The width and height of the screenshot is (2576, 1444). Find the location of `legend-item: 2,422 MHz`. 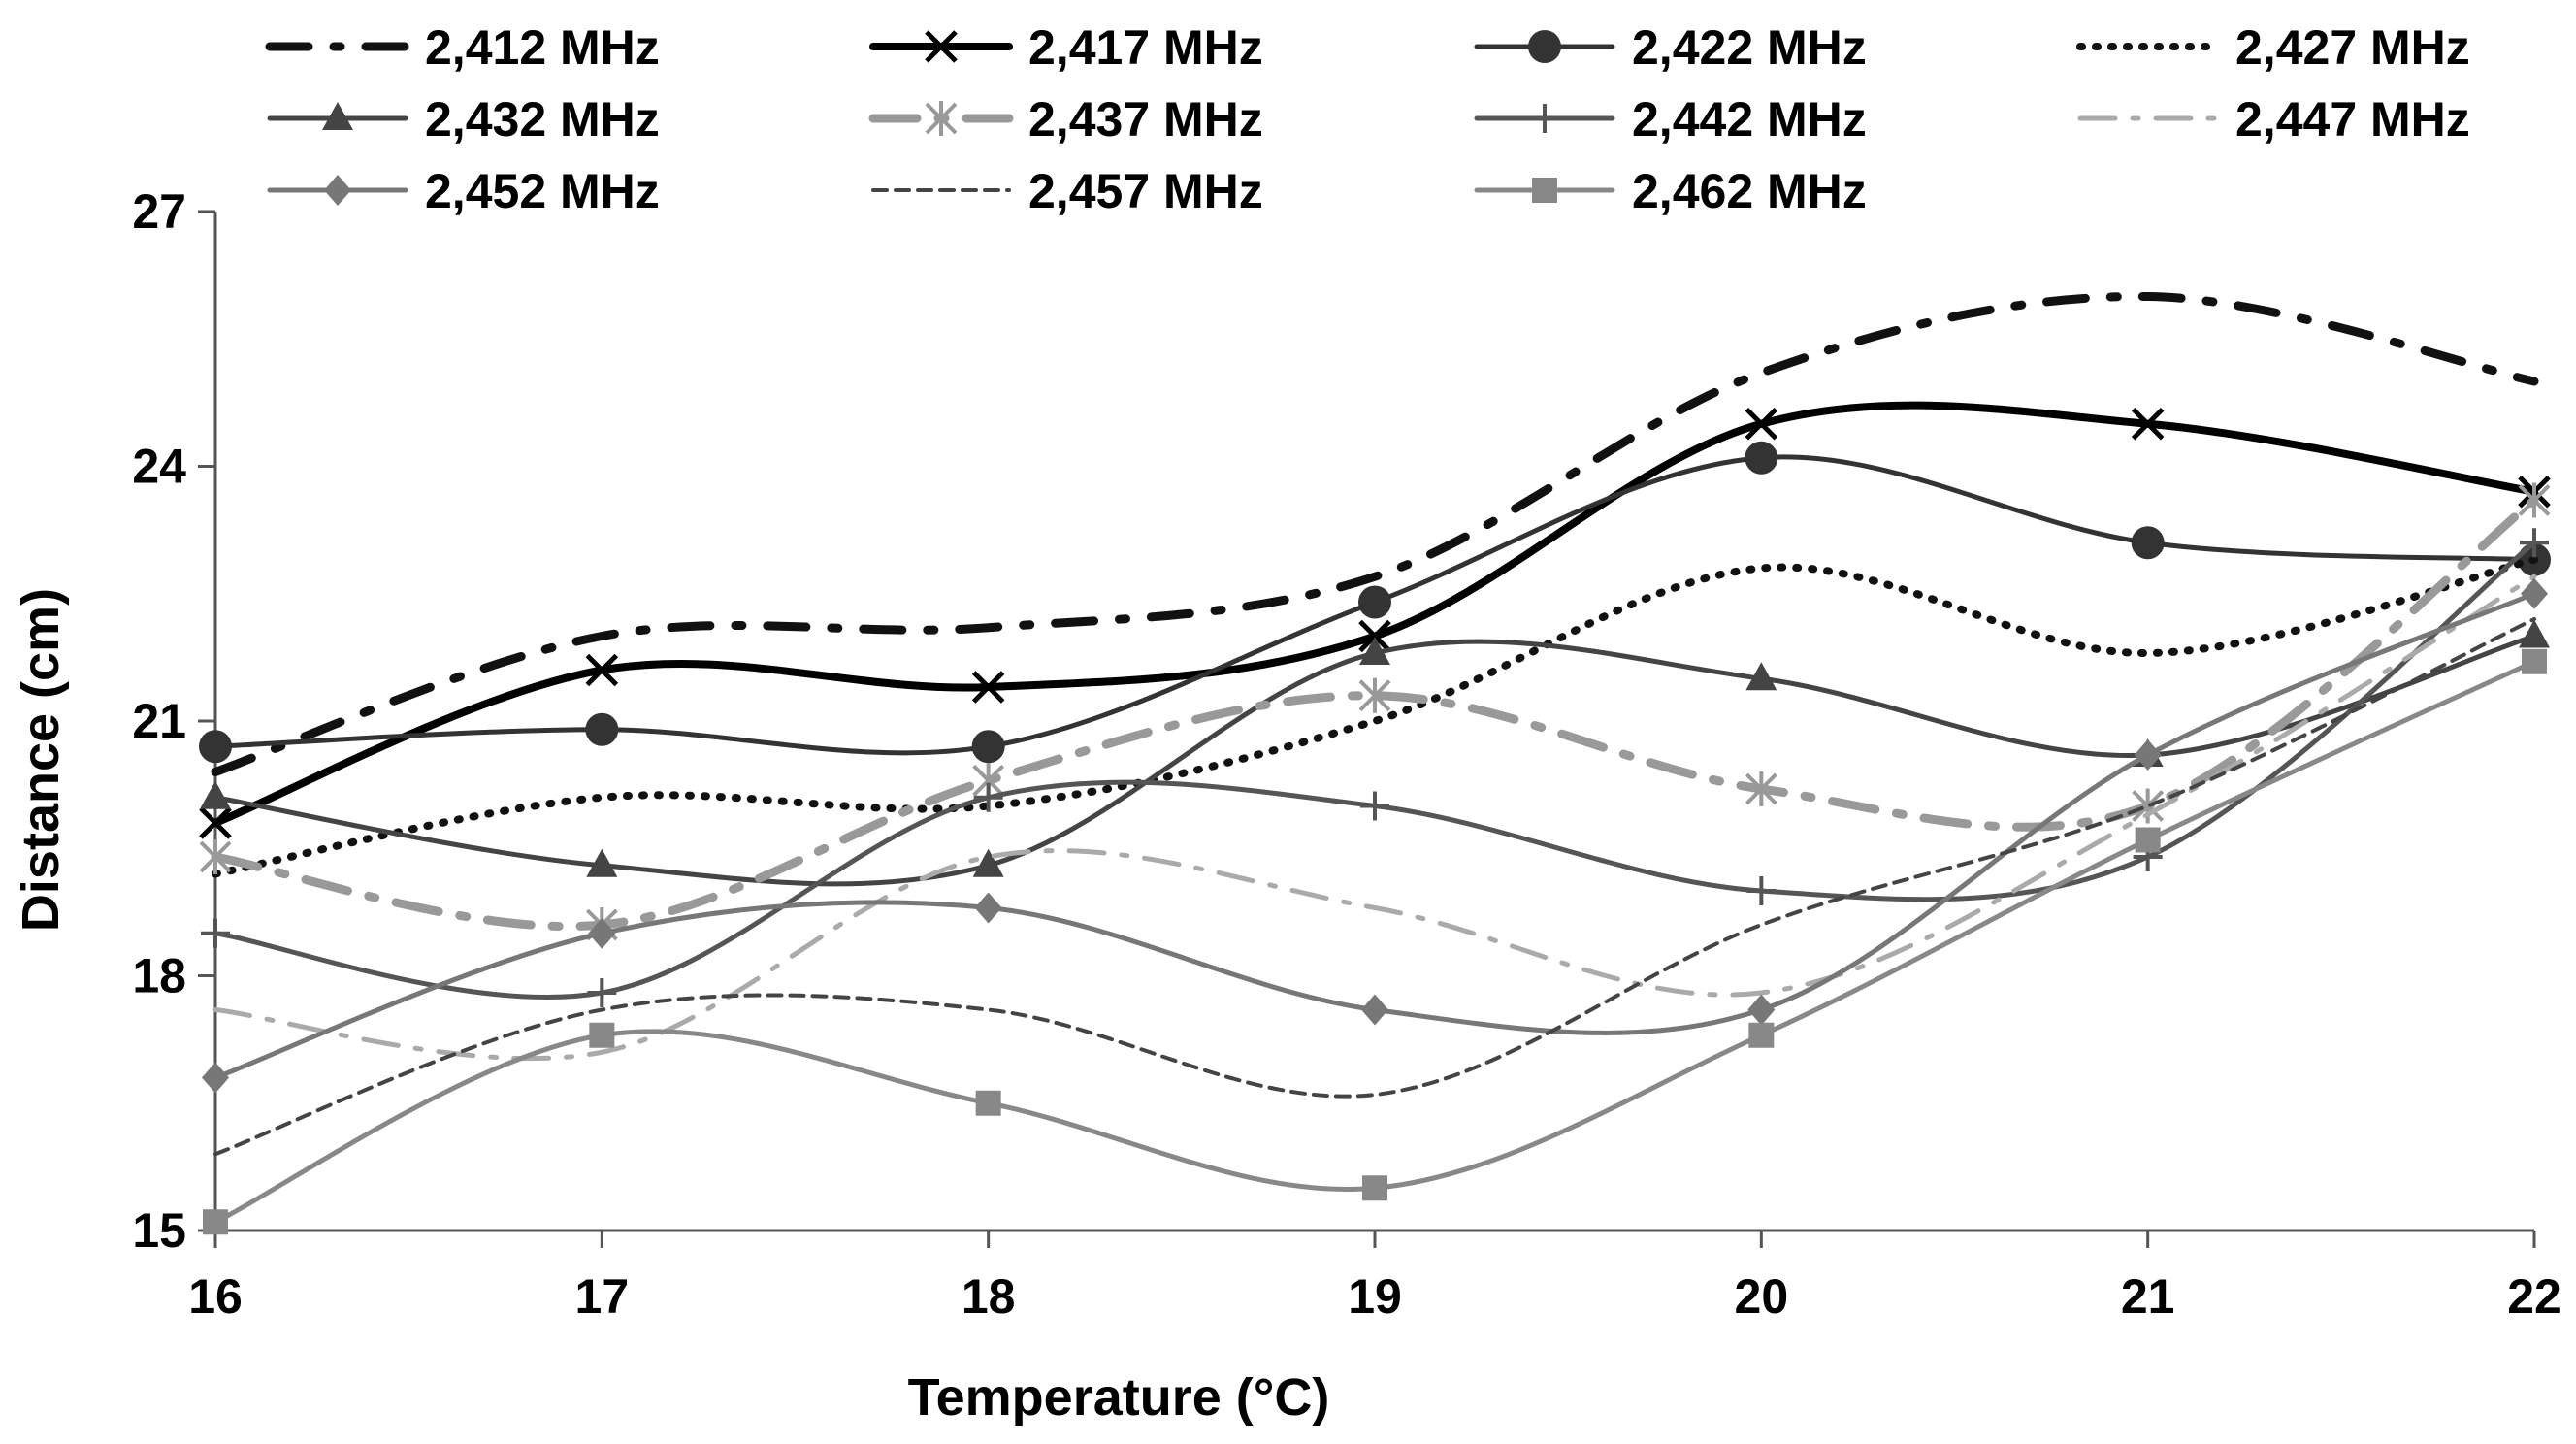

legend-item: 2,422 MHz is located at coordinates (1670, 47).